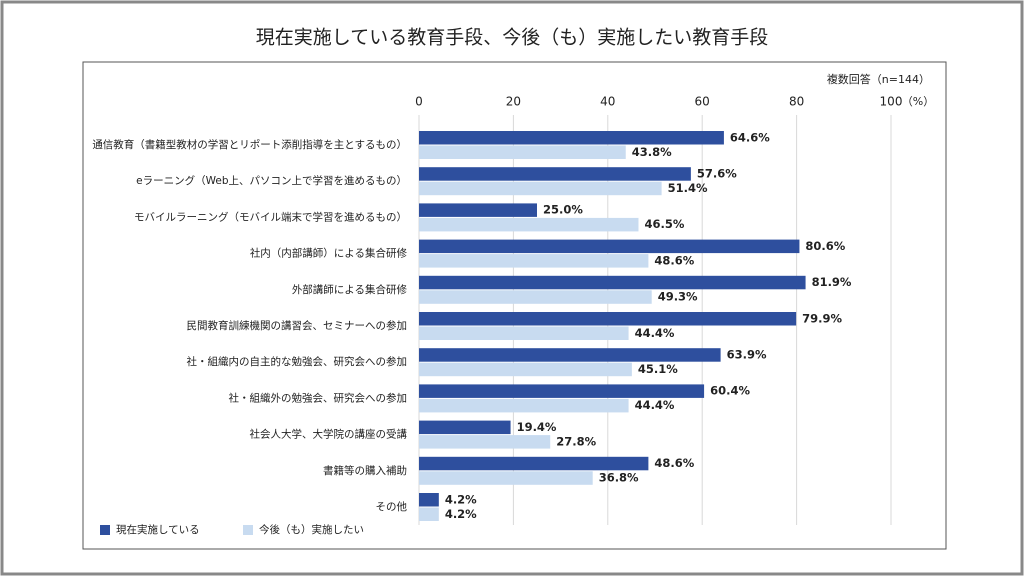 This screenshot has height=580, width=1024. Describe the element at coordinates (688, 188) in the screenshot. I see `value-label: 51.4%` at that location.